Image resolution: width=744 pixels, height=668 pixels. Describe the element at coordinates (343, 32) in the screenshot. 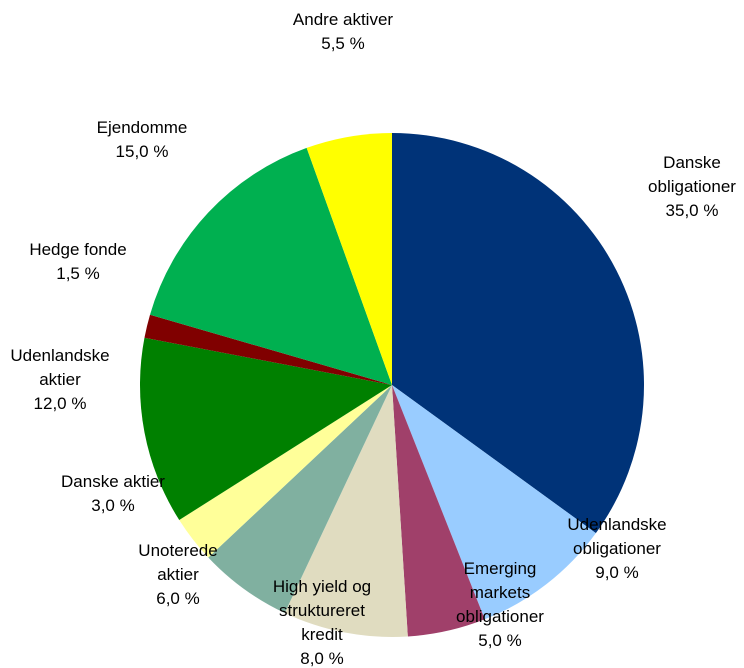

I see `slice-label: Andre aktiver 5,5 %` at that location.